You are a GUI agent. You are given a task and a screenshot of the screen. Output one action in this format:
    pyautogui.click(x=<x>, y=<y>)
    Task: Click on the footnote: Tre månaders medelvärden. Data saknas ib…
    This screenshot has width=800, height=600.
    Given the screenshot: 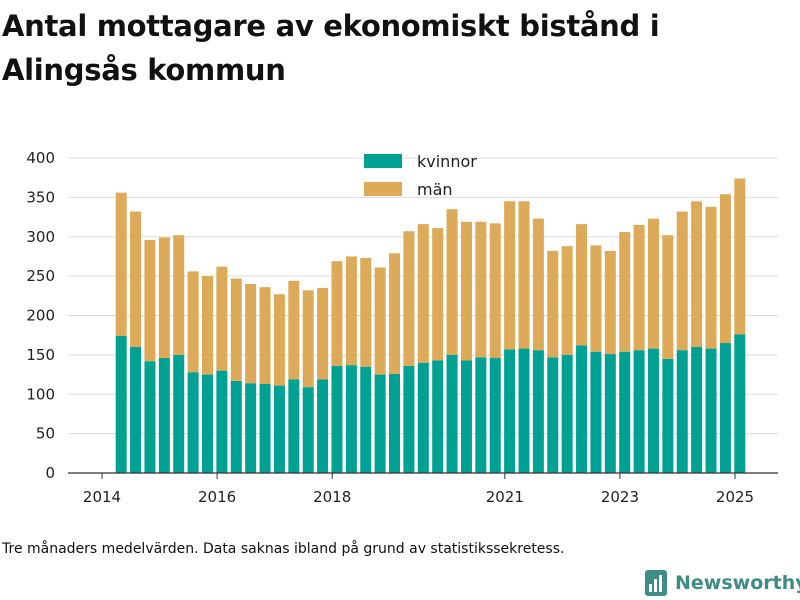 What is the action you would take?
    pyautogui.click(x=283, y=549)
    